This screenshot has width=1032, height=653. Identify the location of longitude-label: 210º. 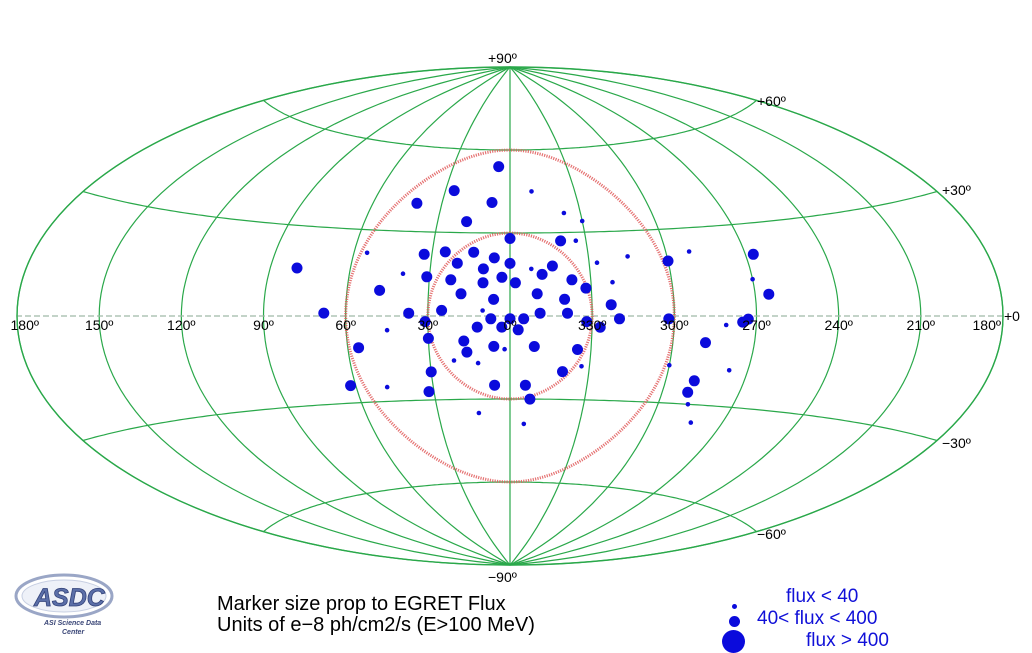
(921, 325).